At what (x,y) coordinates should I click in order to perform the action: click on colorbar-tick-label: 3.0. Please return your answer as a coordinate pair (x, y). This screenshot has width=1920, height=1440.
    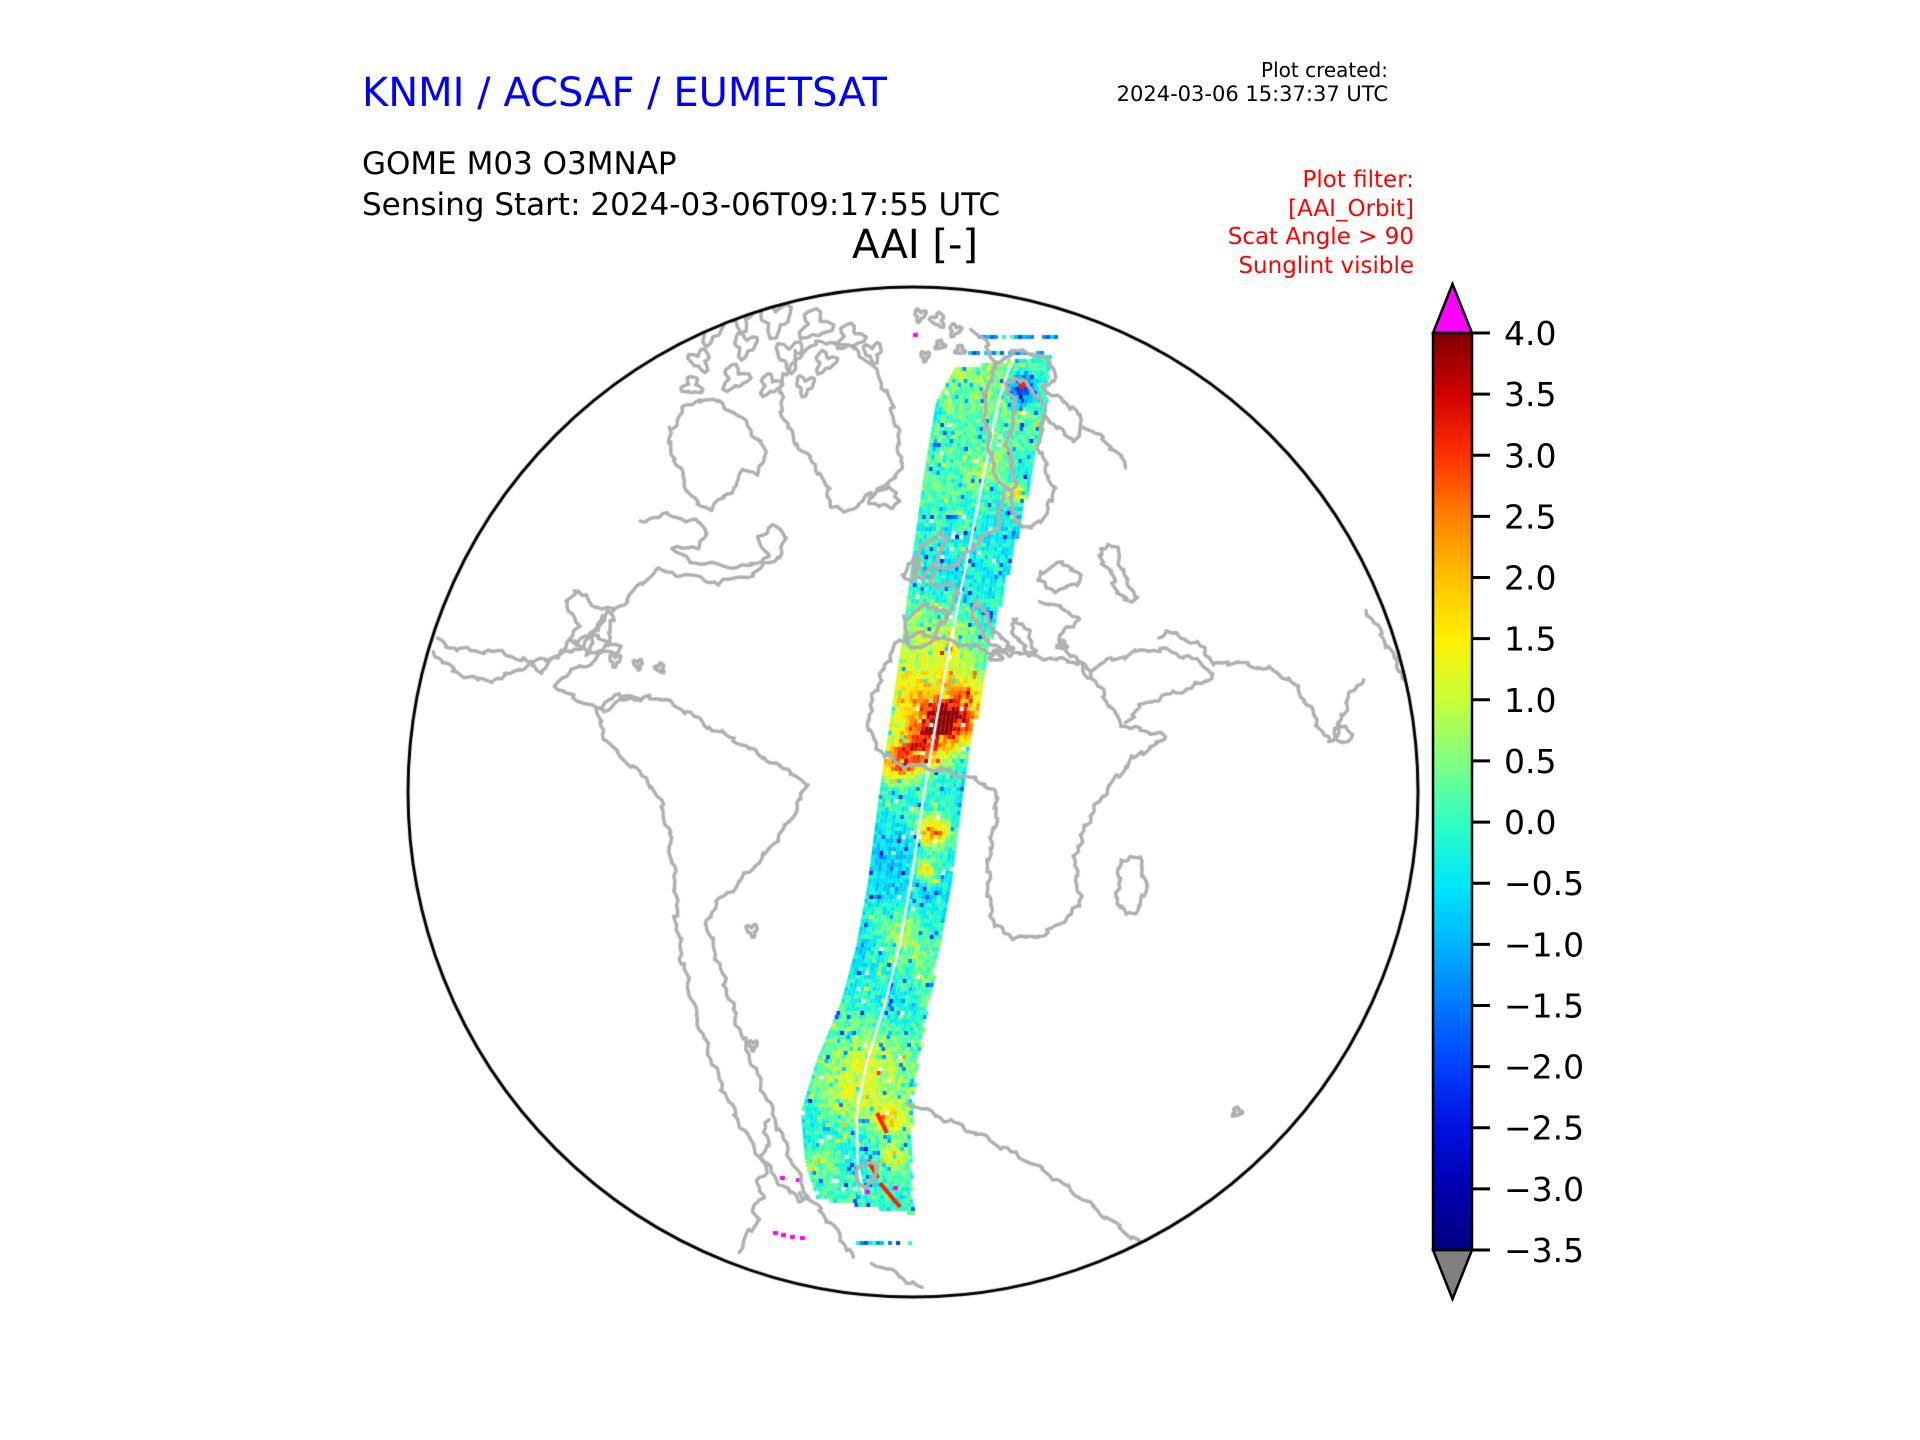
    Looking at the image, I should click on (1530, 455).